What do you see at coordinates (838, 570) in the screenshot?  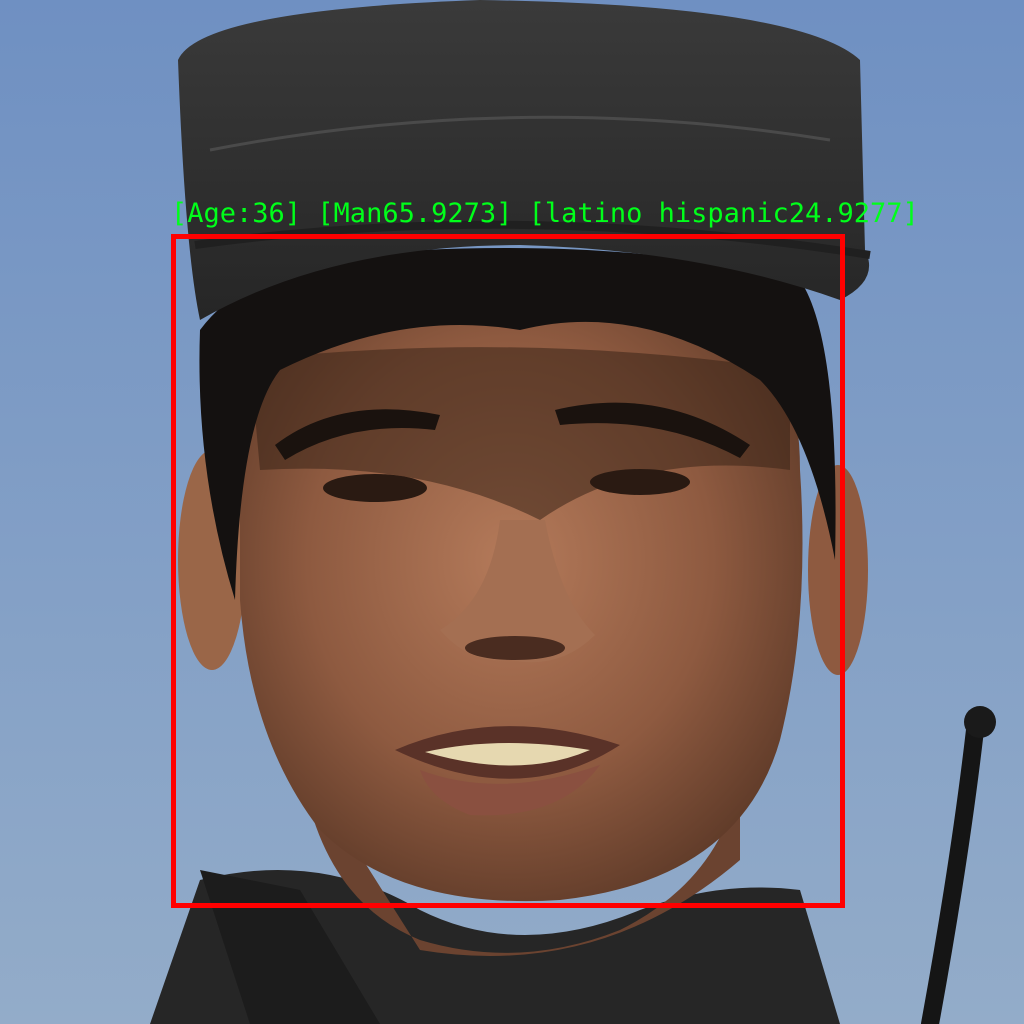 I see `right-ear` at bounding box center [838, 570].